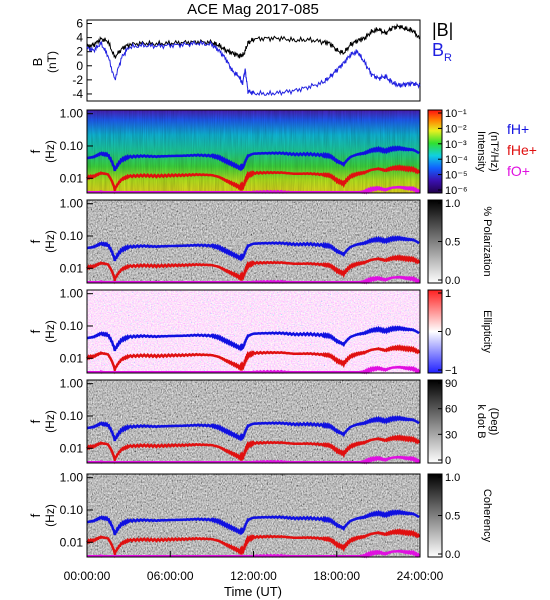  I want to click on panel-b-y-tick-label: 2, so click(79, 52).